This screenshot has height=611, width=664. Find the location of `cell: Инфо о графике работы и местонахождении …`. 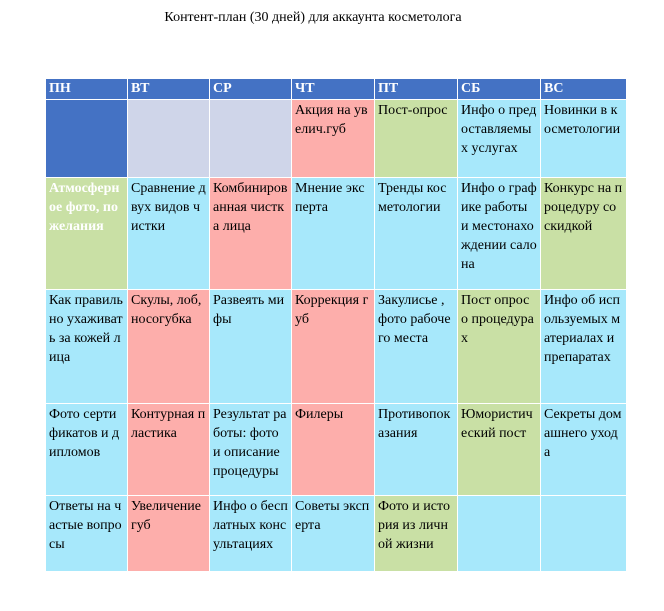

cell: Инфо о графике работы и местонахождении … is located at coordinates (499, 233).